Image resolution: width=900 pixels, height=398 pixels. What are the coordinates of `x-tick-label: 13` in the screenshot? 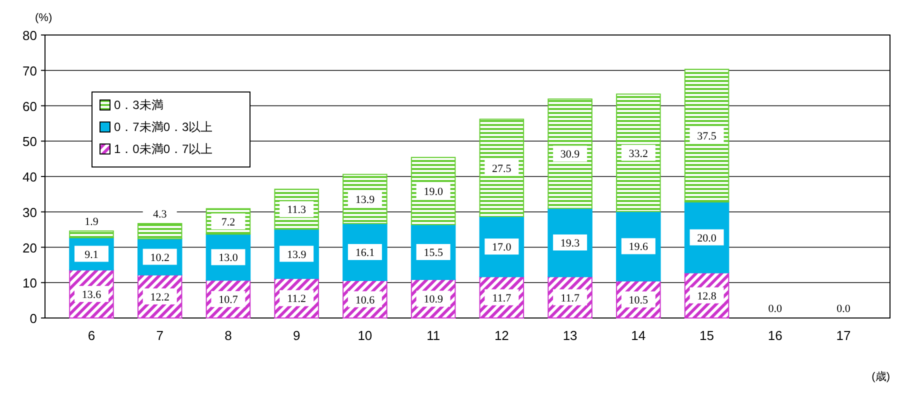 It's located at (570, 335).